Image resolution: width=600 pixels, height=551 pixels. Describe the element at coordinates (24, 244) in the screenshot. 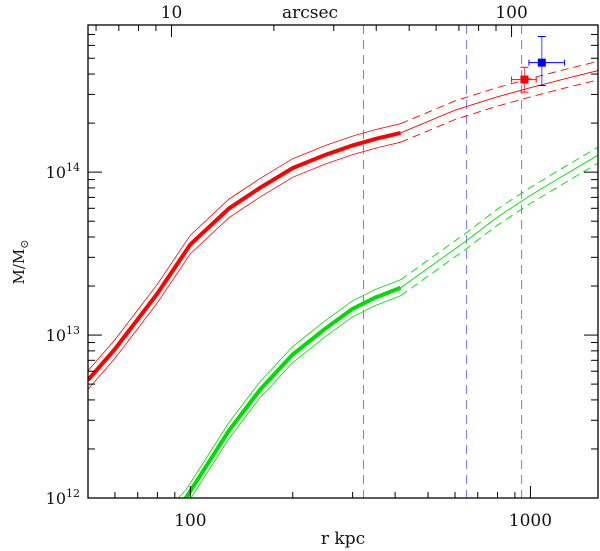

I see `y-axis-label-sub: ⊙` at that location.